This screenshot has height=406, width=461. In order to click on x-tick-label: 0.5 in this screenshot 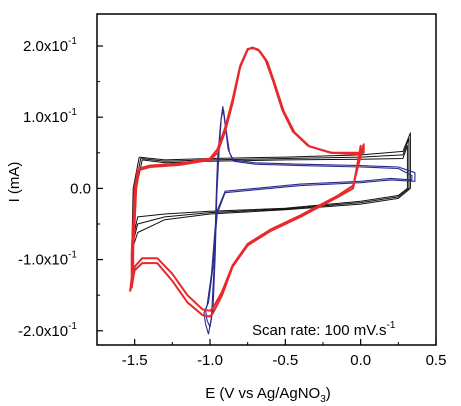, I will do `click(436, 360)`.